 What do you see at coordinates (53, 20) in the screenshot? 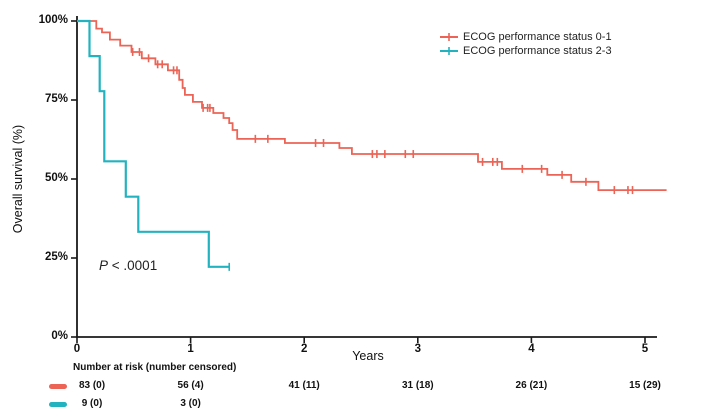
I see `y-tick-label-100%: 100%` at bounding box center [53, 20].